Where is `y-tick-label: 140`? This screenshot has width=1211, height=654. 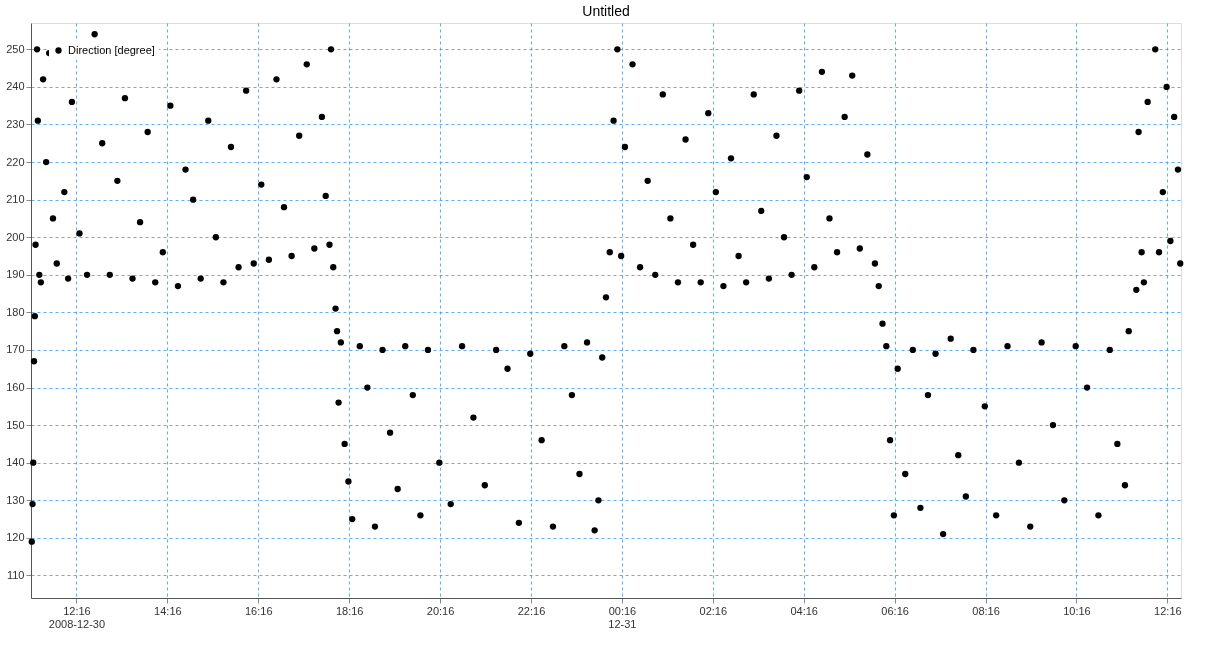 y-tick-label: 140 is located at coordinates (15, 462).